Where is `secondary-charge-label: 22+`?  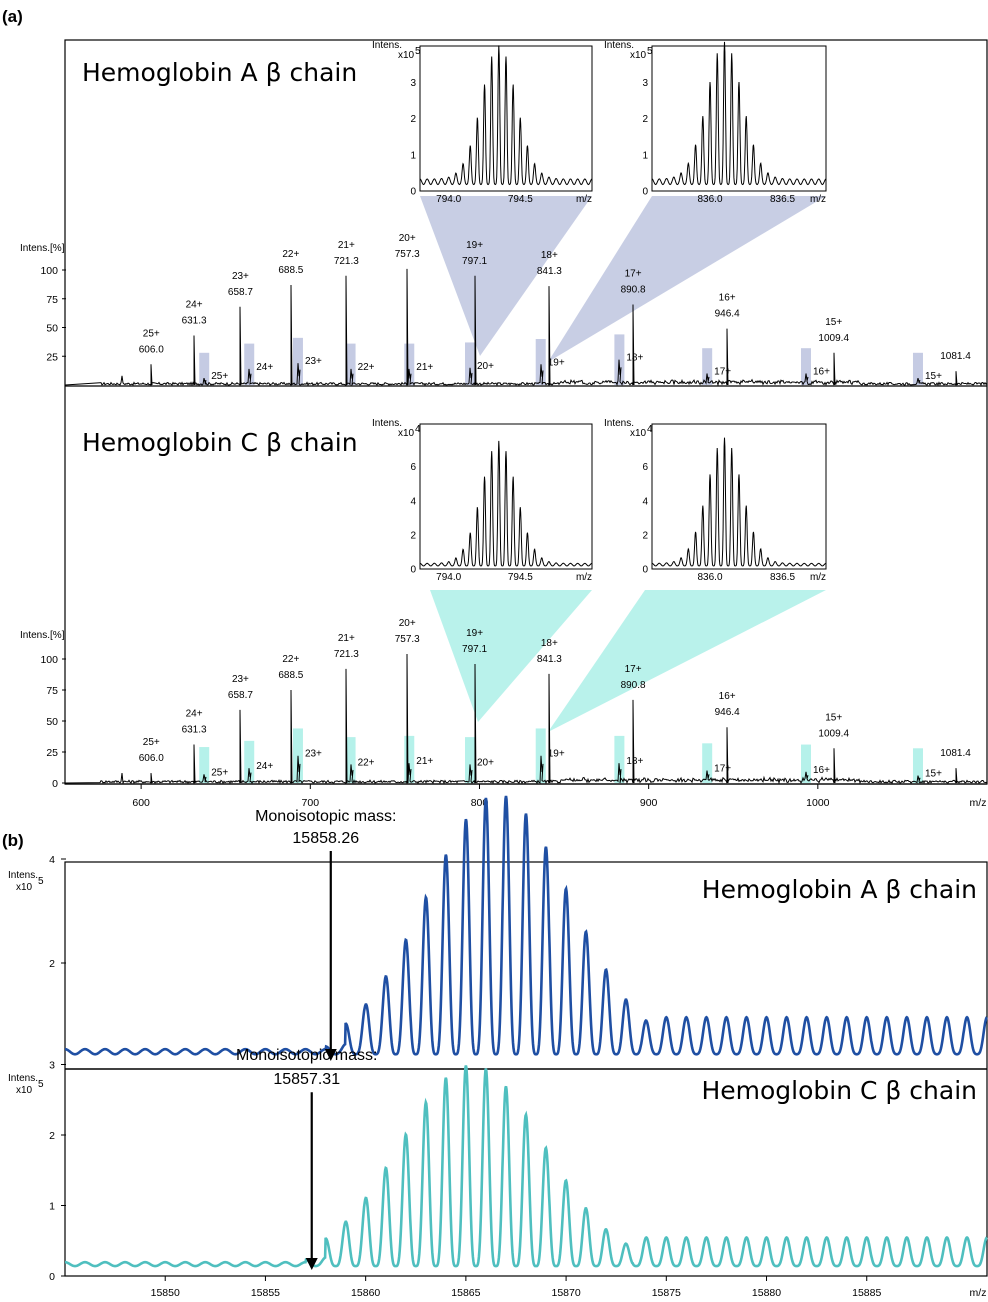 secondary-charge-label: 22+ is located at coordinates (366, 367).